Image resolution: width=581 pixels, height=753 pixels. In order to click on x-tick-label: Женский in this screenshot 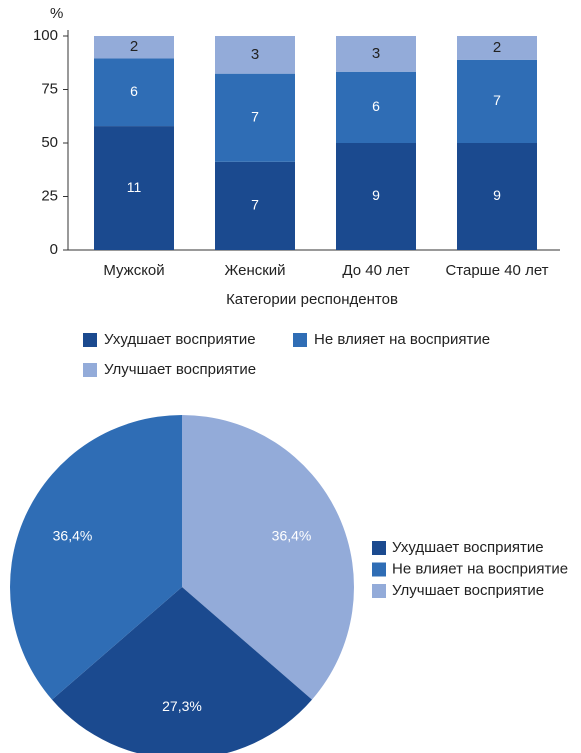, I will do `click(254, 270)`.